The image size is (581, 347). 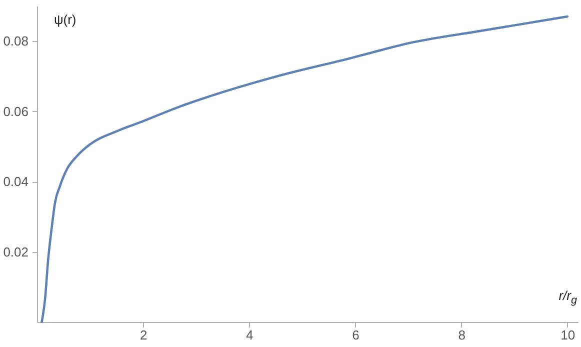 I want to click on x-tick-label: 2, so click(x=144, y=335).